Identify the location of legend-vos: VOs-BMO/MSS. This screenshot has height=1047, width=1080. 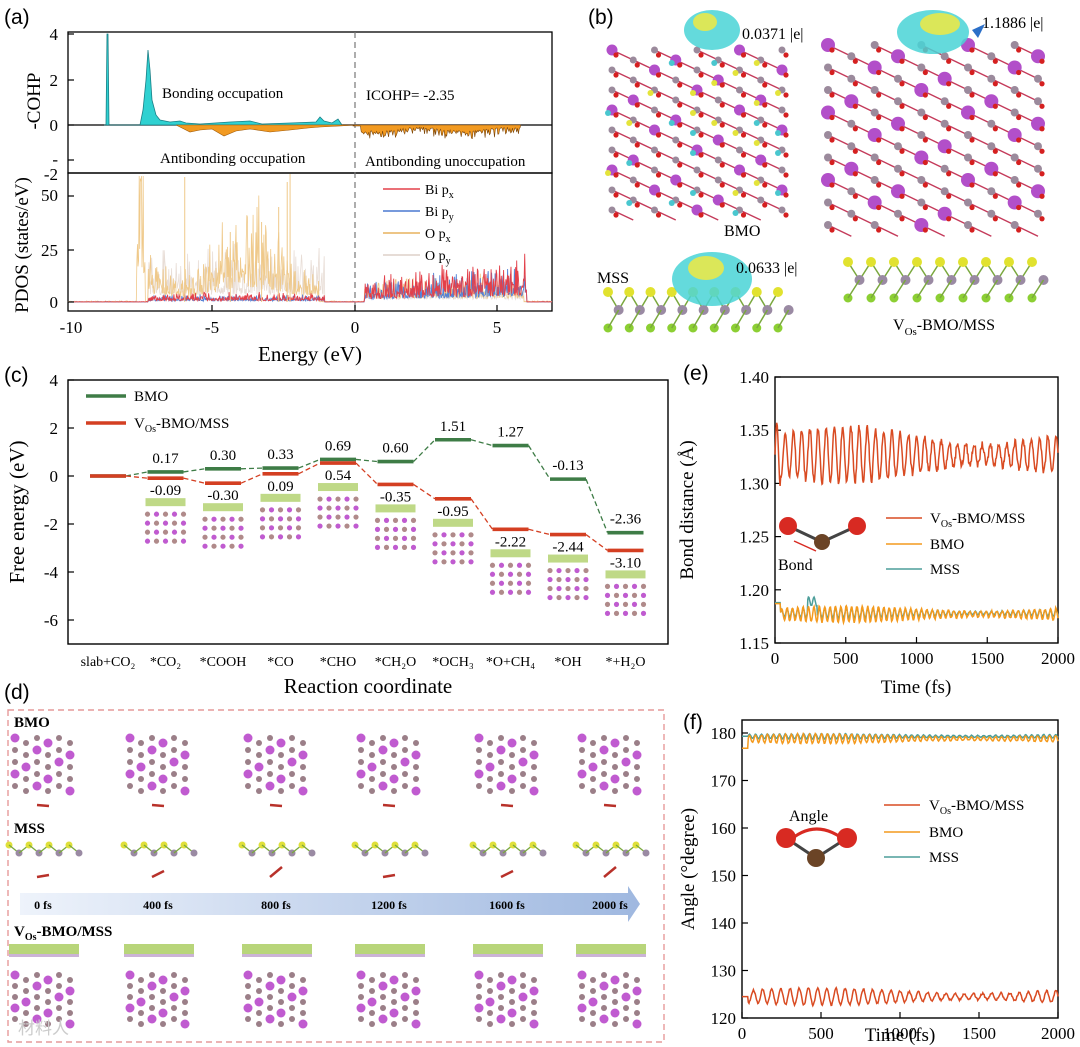
(181, 425).